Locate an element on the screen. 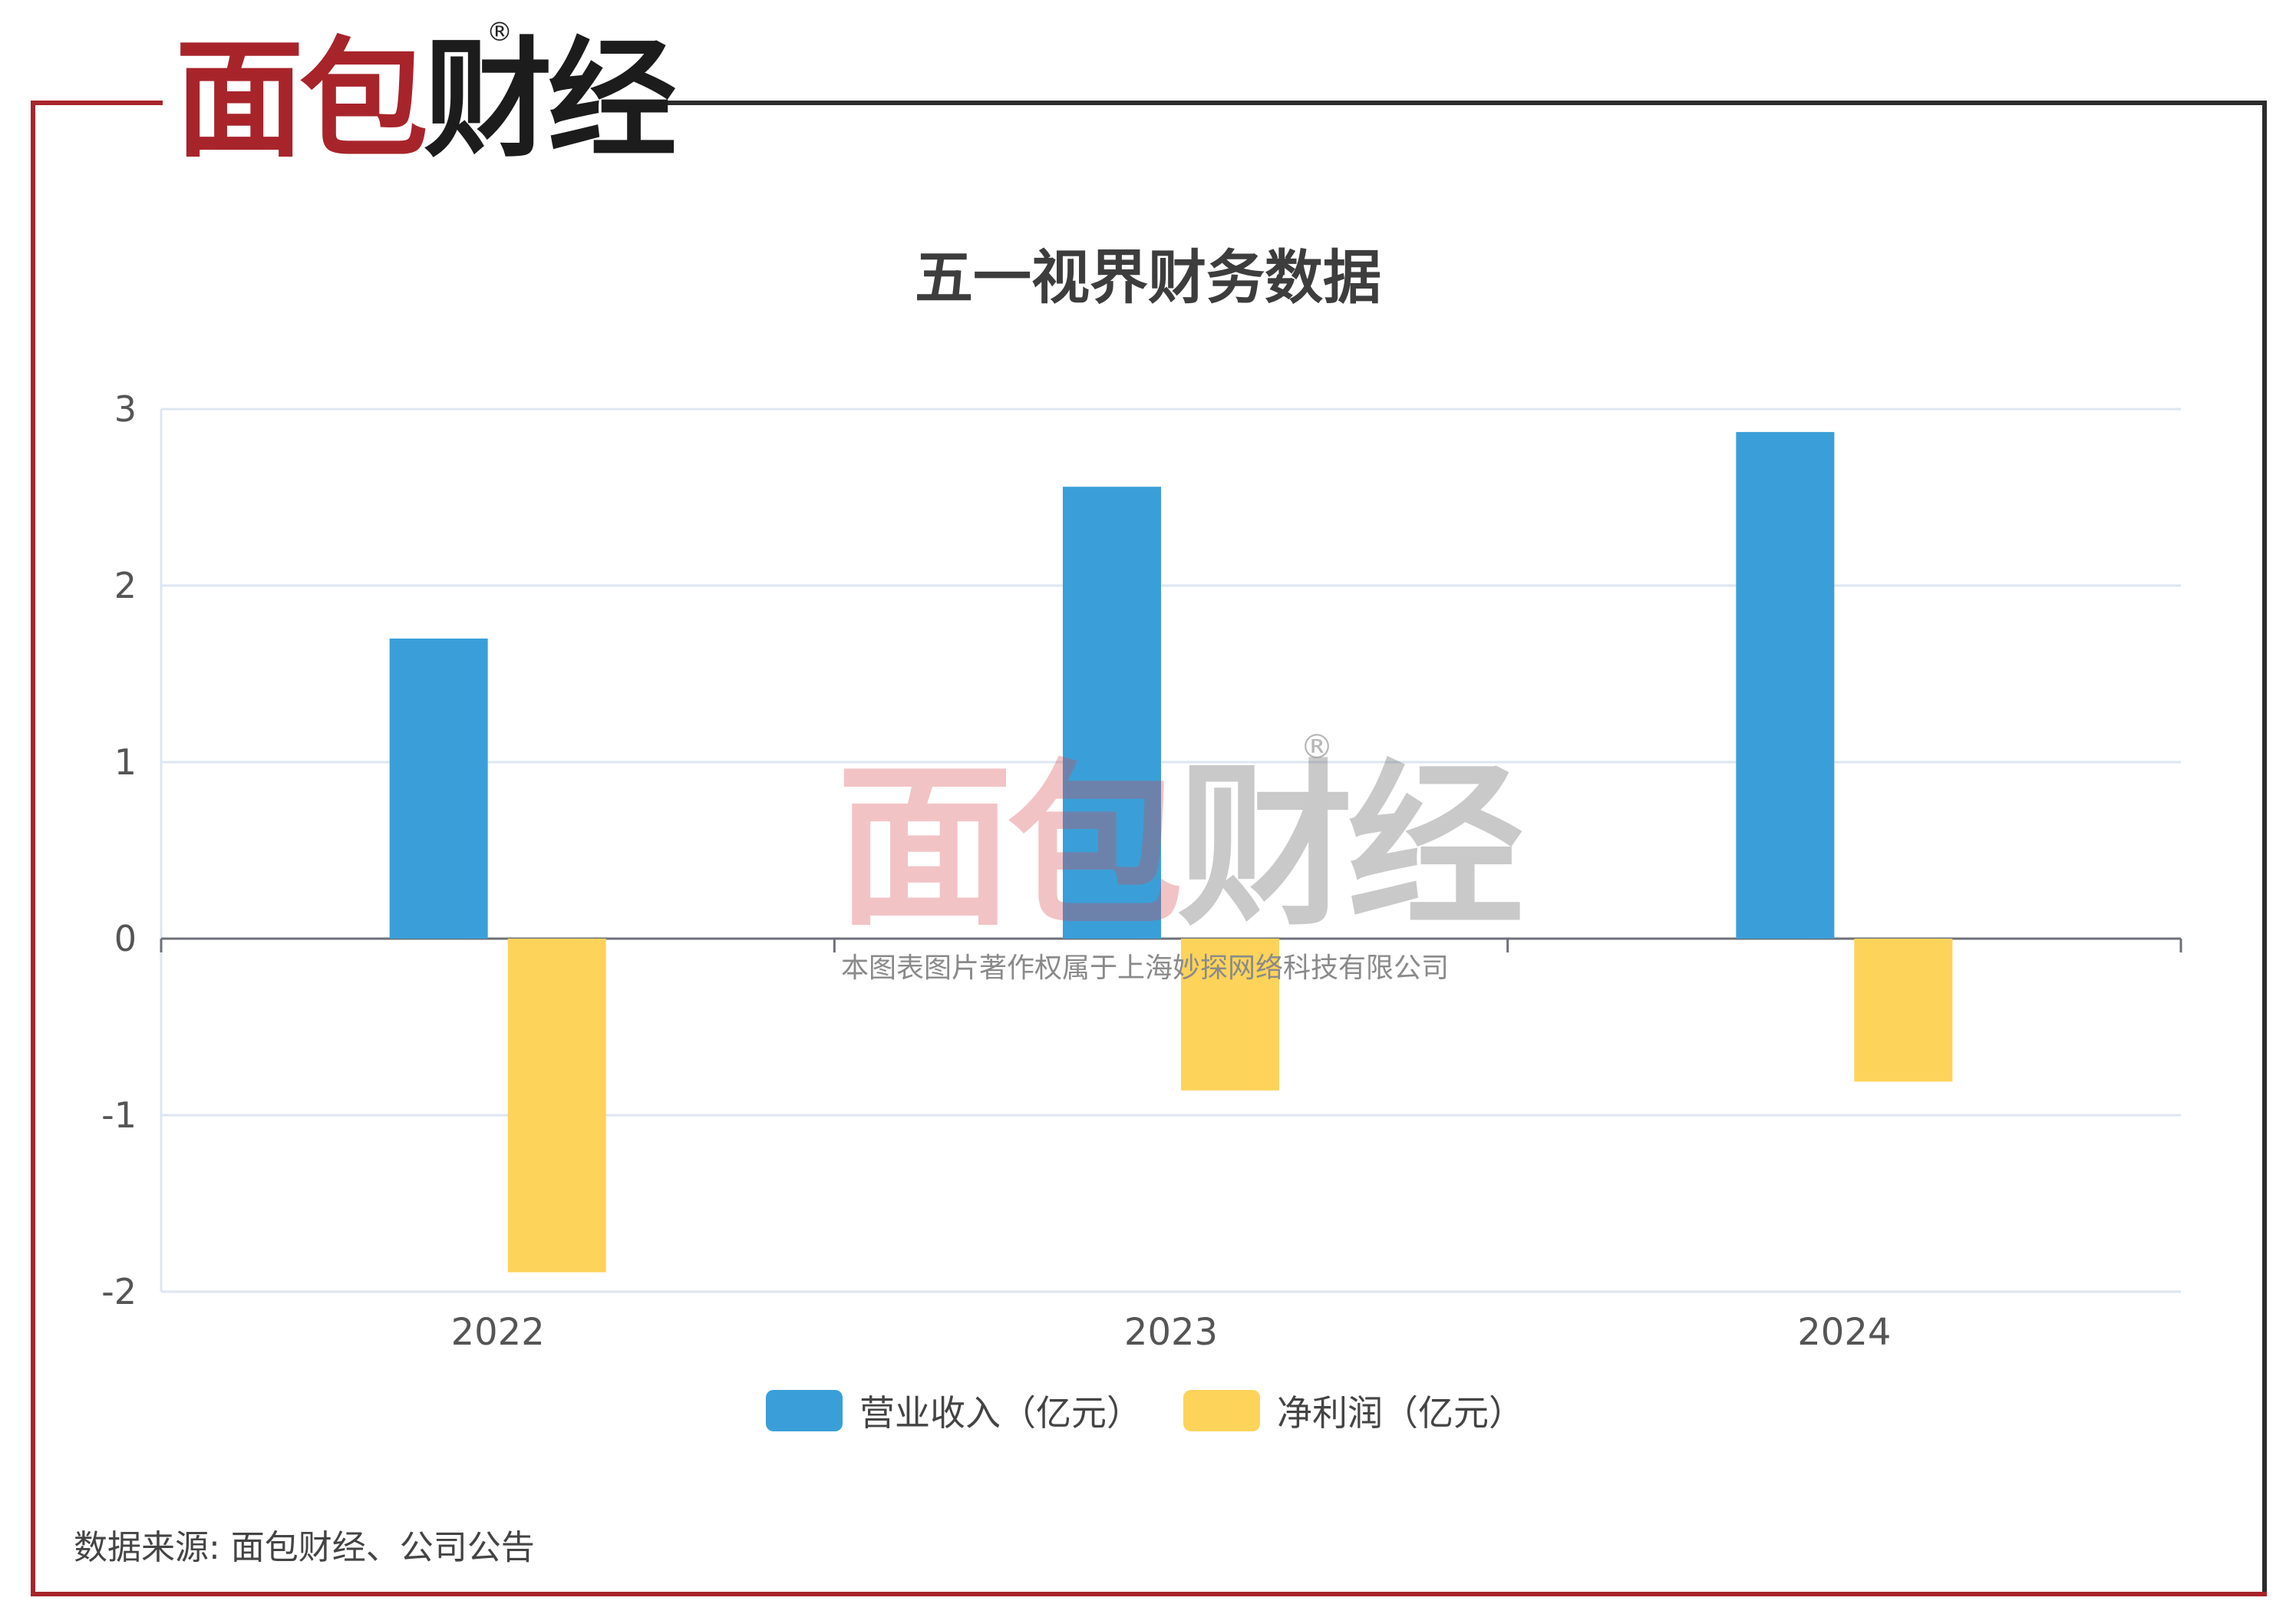 The image size is (2296, 1624). watermark-logo: 面包财经 is located at coordinates (1180, 848).